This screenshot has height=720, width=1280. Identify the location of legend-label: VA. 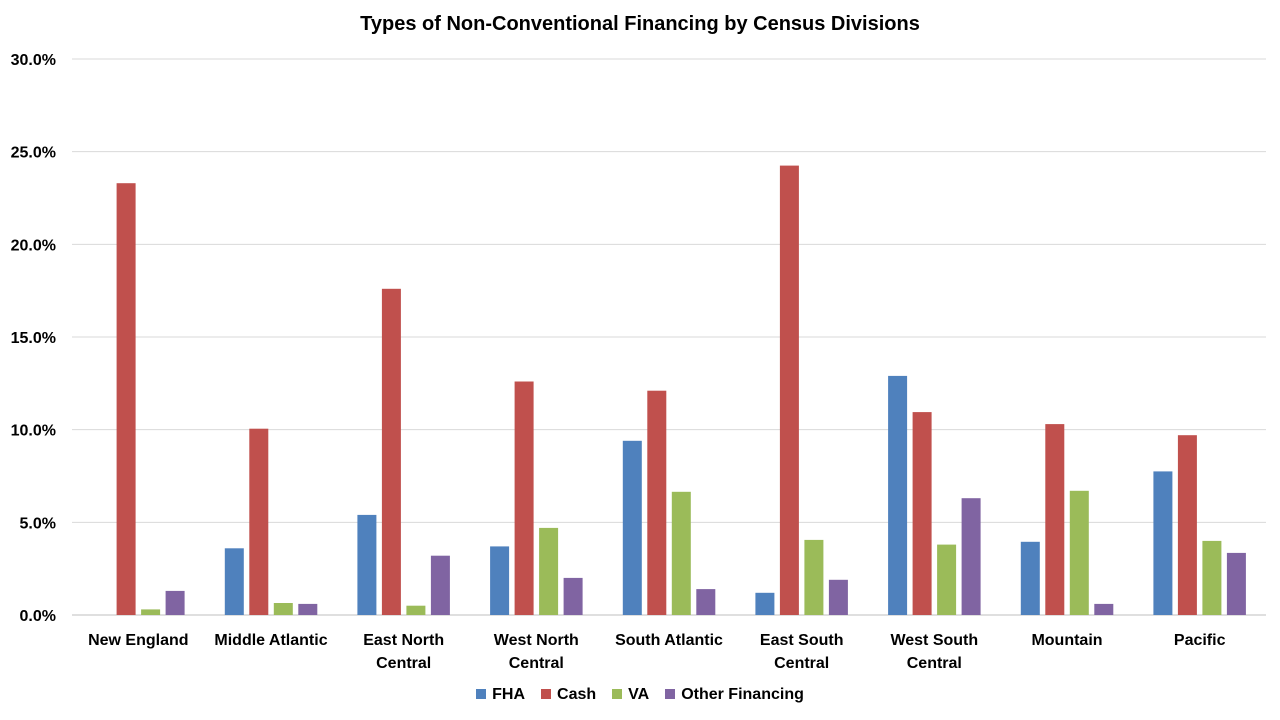
(639, 694).